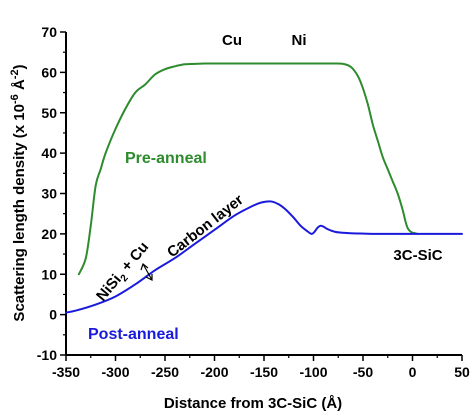 This screenshot has height=414, width=473. I want to click on y-tick-label: 30, so click(49, 194).